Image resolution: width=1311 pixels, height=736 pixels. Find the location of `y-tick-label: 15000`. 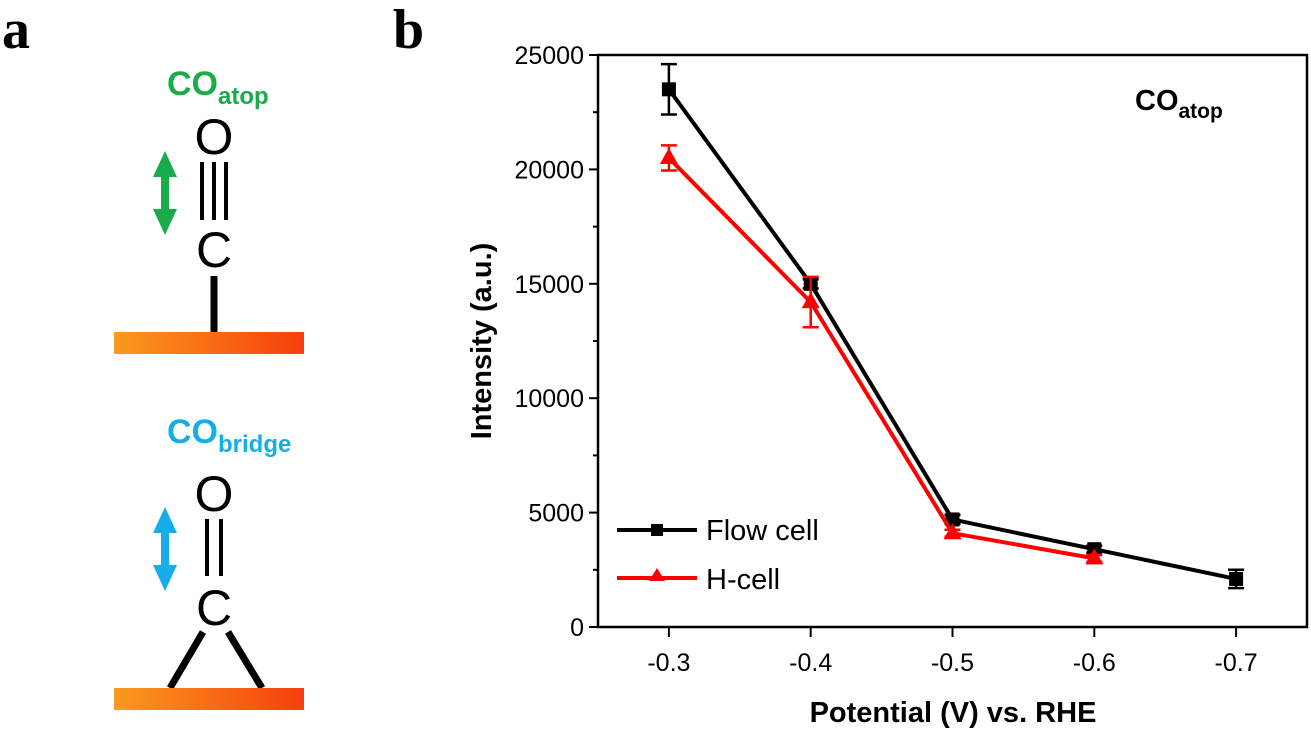

y-tick-label: 15000 is located at coordinates (549, 285).